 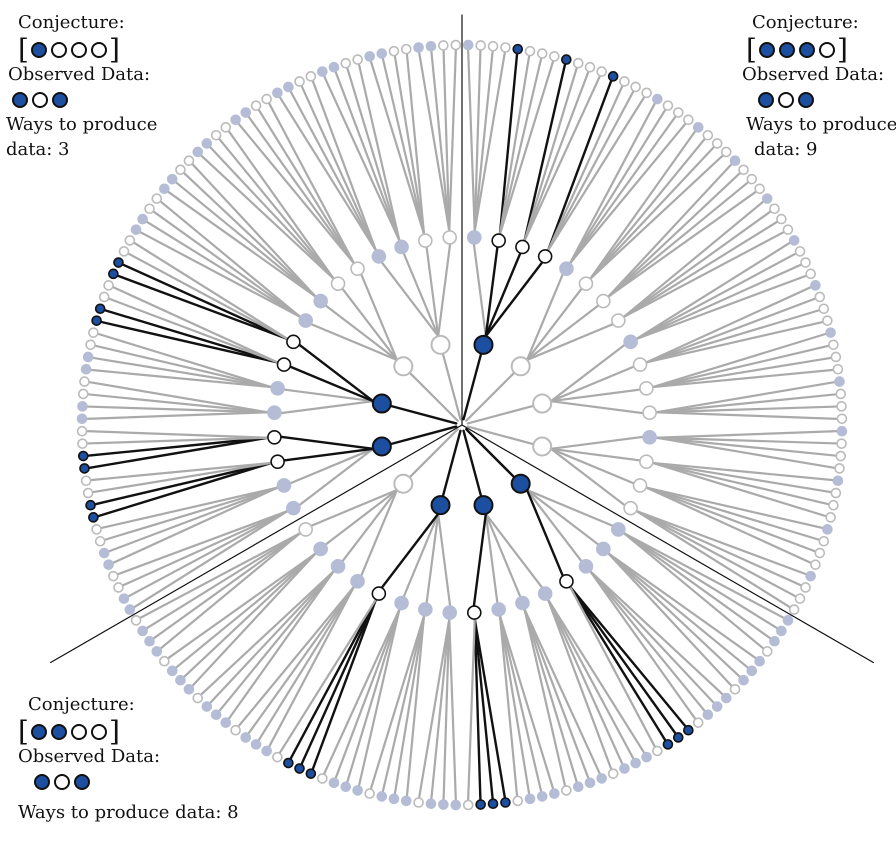 What do you see at coordinates (58, 49) in the screenshot?
I see `marble-white-icon` at bounding box center [58, 49].